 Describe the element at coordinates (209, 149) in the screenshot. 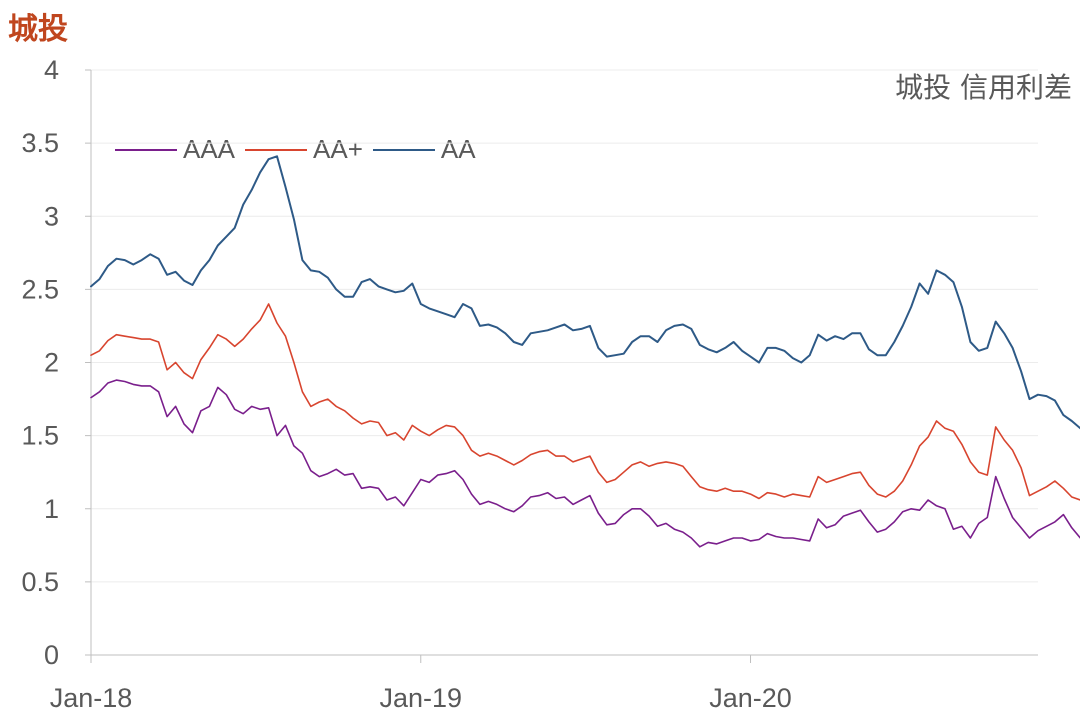

I see `legend-label-aaa: AAA` at that location.